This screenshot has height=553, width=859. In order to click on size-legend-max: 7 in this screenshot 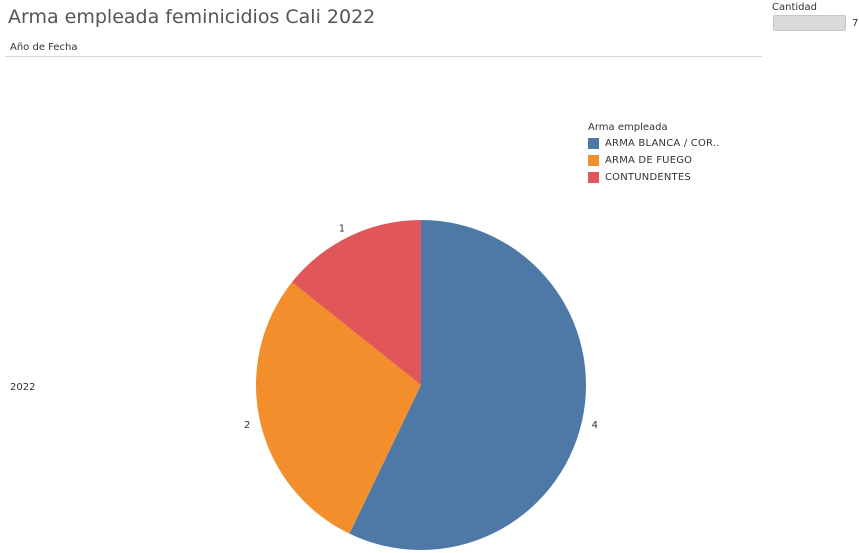, I will do `click(855, 23)`.